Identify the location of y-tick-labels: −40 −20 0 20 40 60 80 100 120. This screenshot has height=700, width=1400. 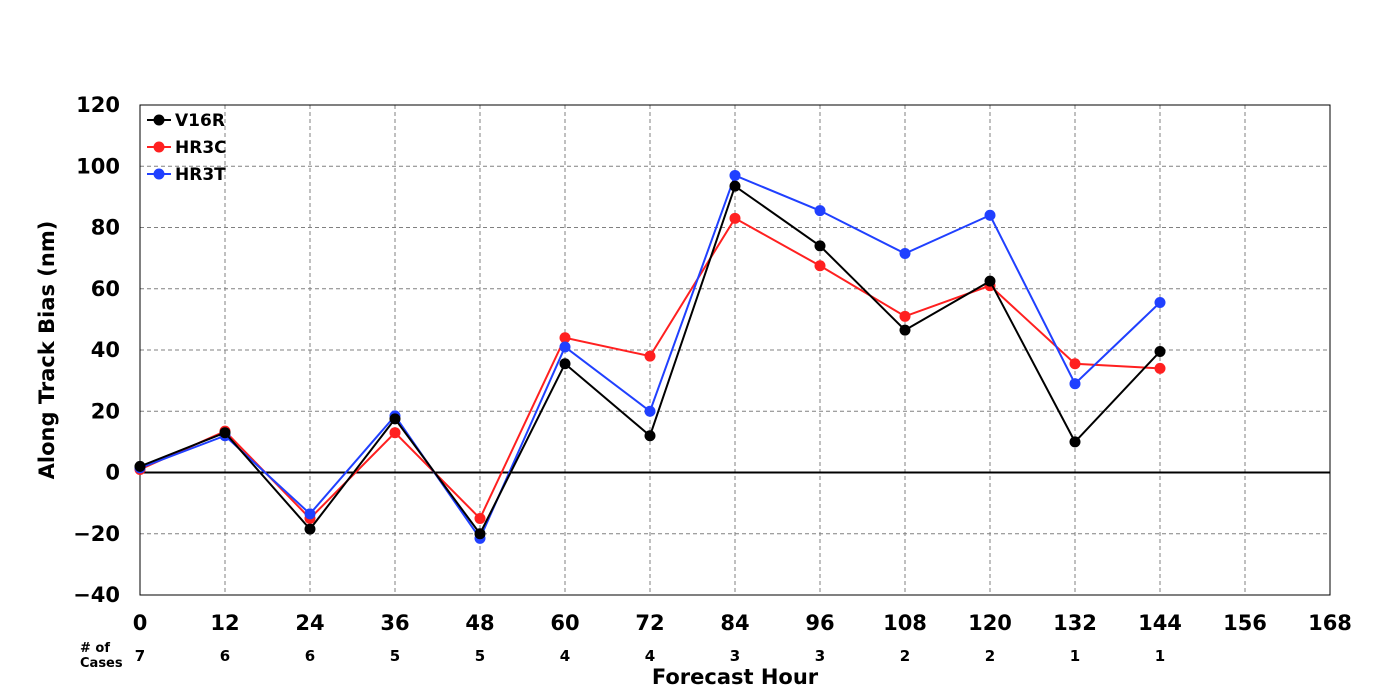
(96, 350).